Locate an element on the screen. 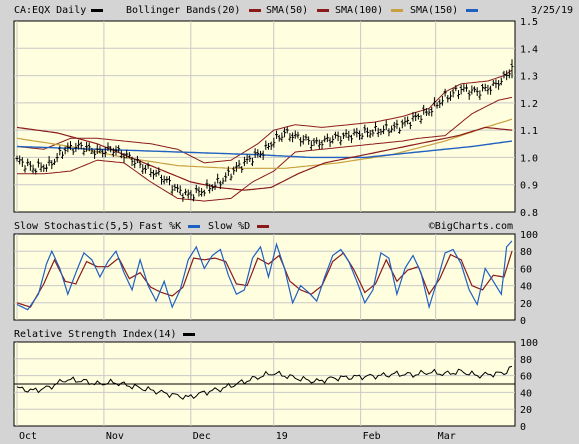  stochastic-slowd-label: Slow %D is located at coordinates (229, 226).